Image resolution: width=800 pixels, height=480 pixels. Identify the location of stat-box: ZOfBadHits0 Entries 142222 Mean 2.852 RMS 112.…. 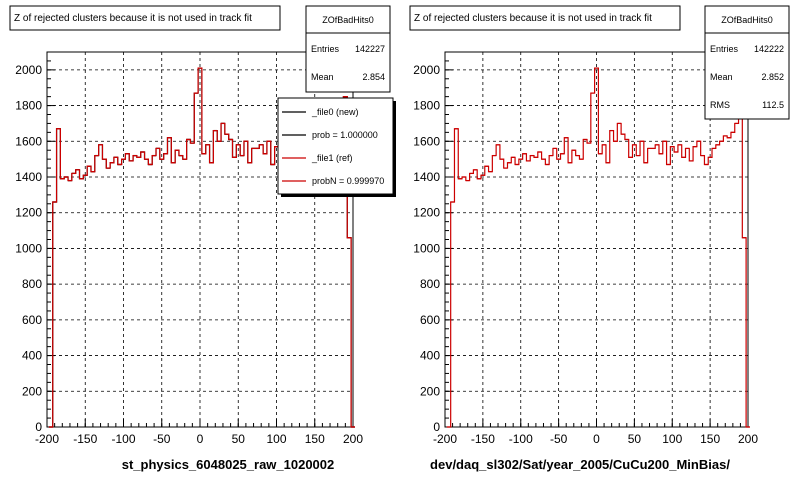
(747, 62).